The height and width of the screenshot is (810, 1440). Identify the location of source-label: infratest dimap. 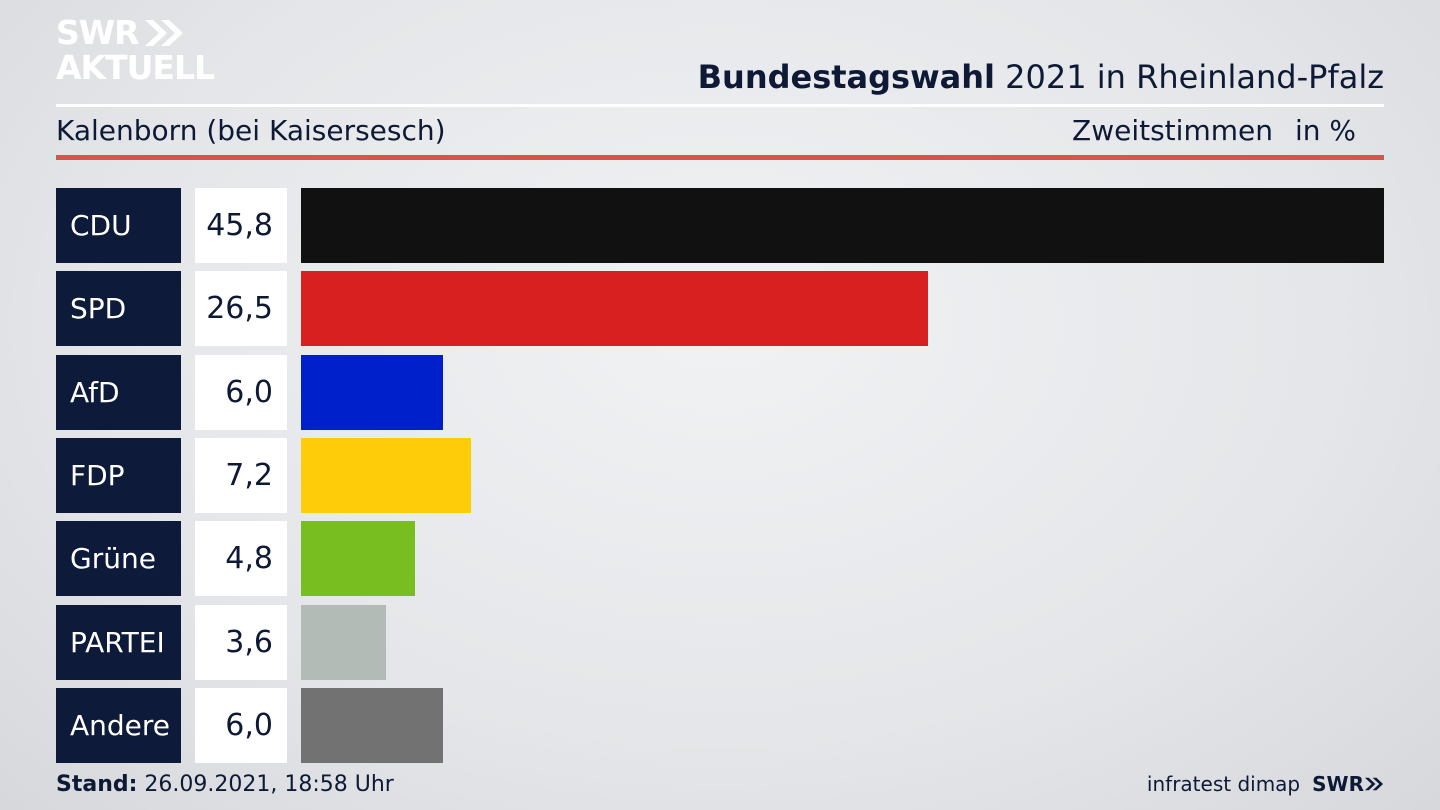
(1223, 784).